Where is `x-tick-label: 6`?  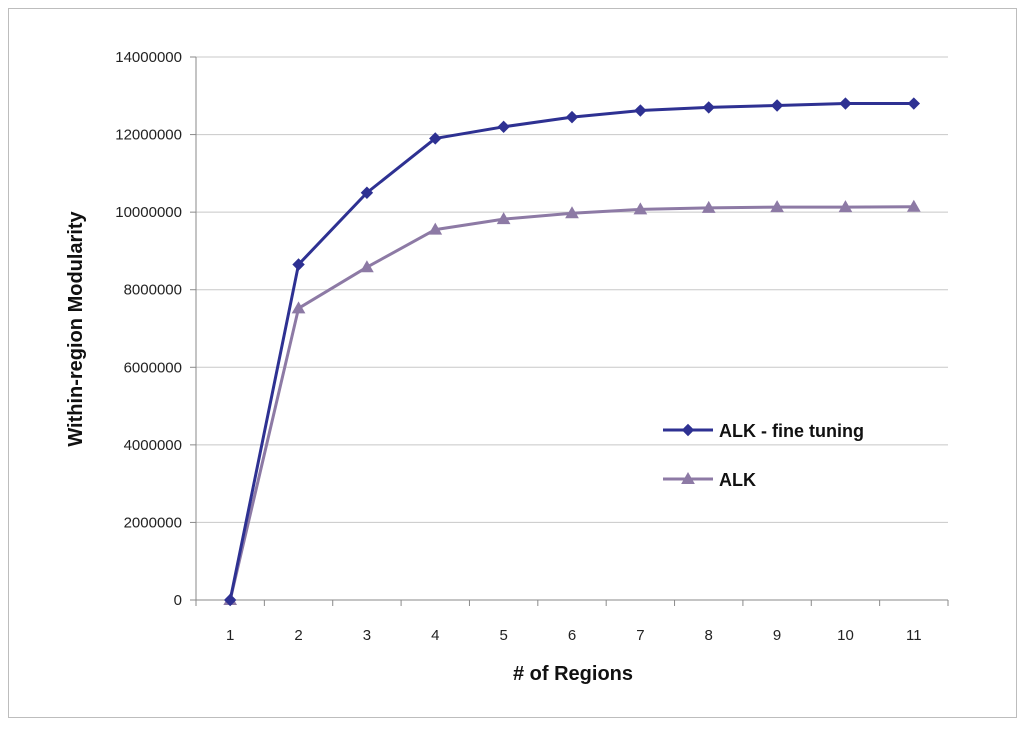
x-tick-label: 6 is located at coordinates (572, 635).